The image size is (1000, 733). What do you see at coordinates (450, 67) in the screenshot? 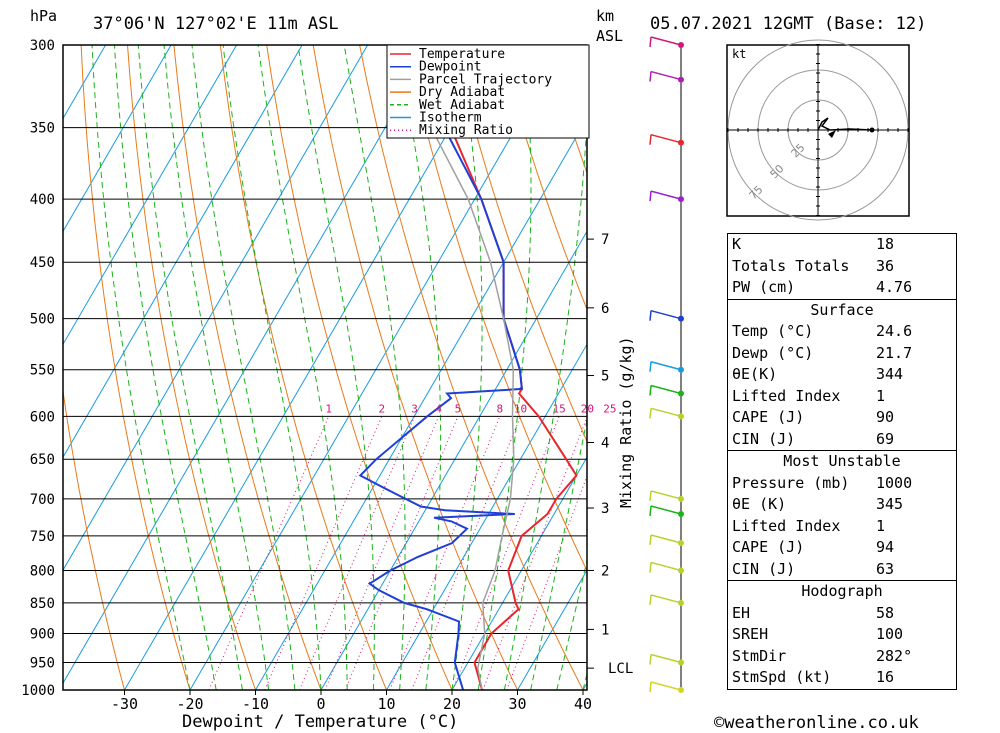
I see `legend-label: Dewpoint` at bounding box center [450, 67].